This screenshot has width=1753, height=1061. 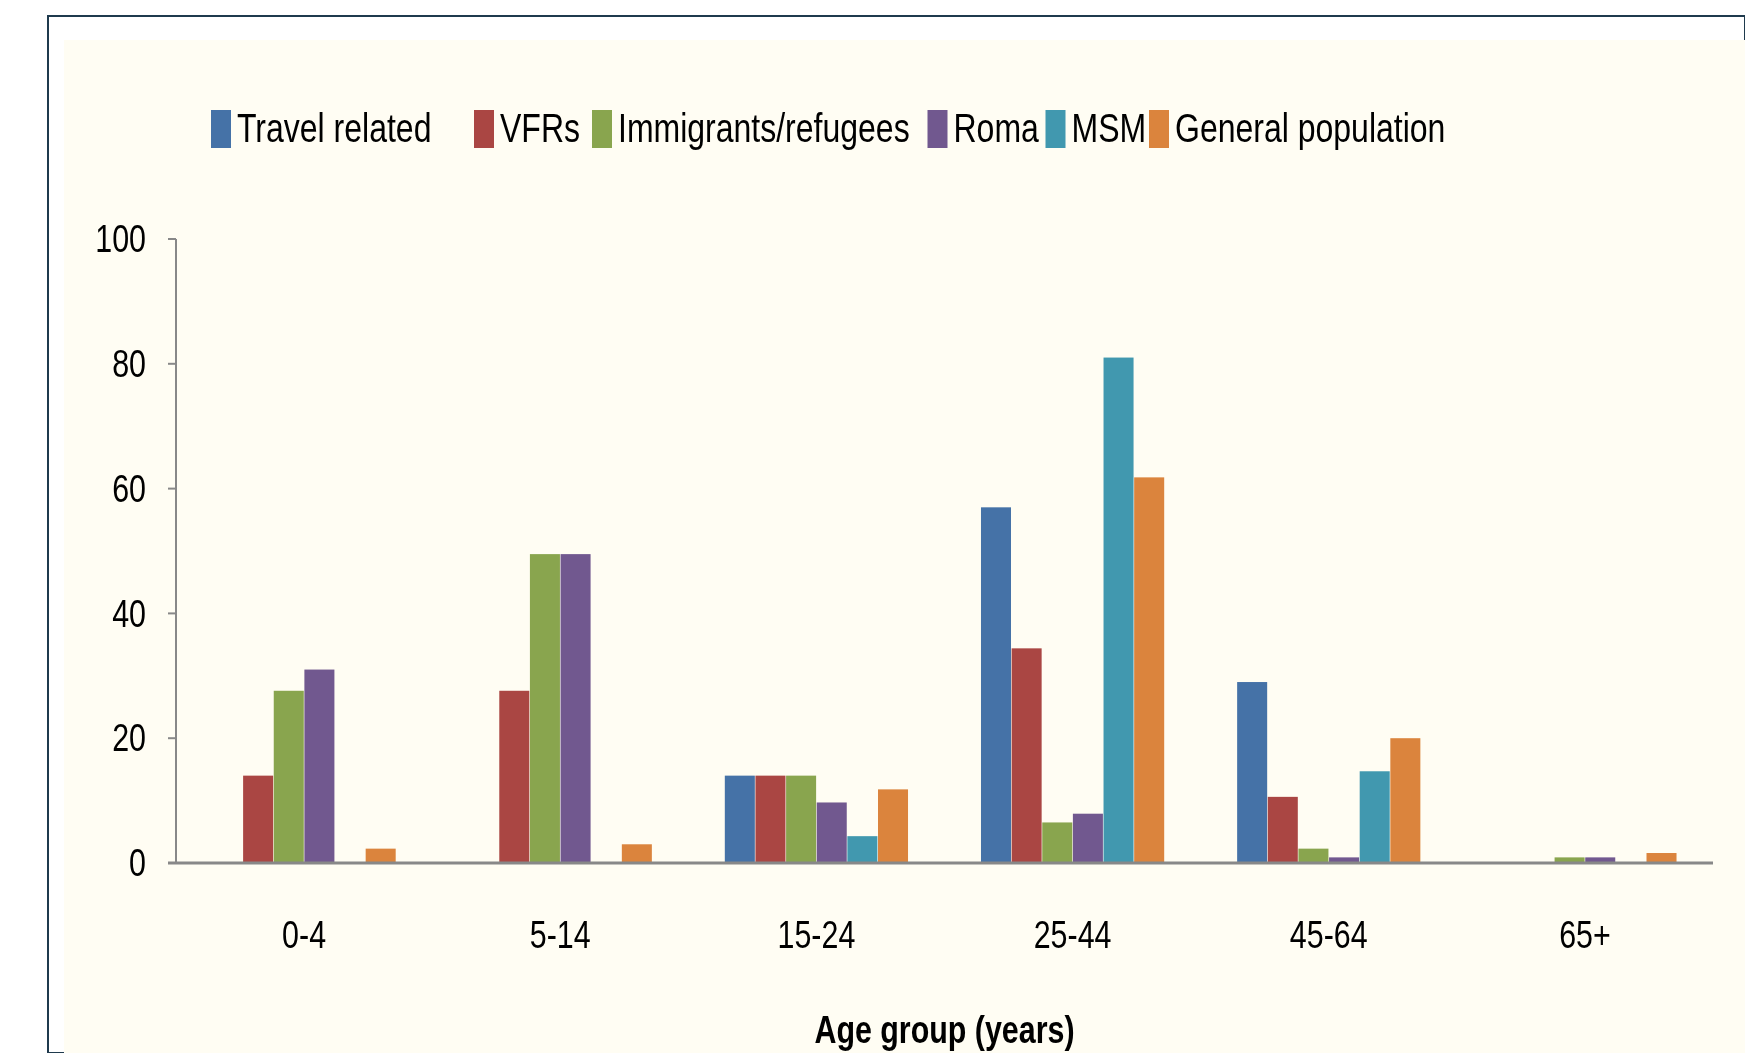 What do you see at coordinates (129, 488) in the screenshot?
I see `y-tick-label: 60` at bounding box center [129, 488].